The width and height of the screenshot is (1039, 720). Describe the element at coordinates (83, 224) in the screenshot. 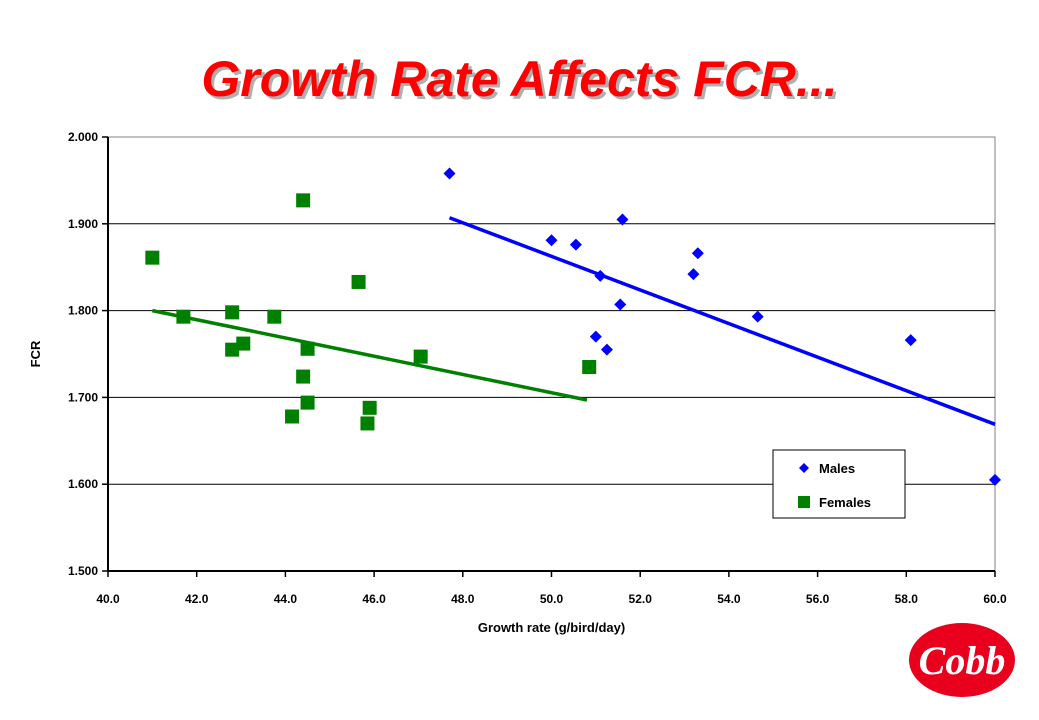

I see `y-tick-label: 1.900` at that location.